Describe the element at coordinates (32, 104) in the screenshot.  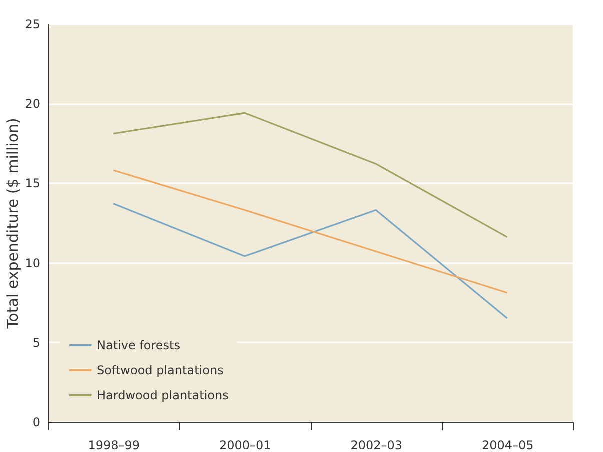
I see `y-tick-label: 20` at that location.